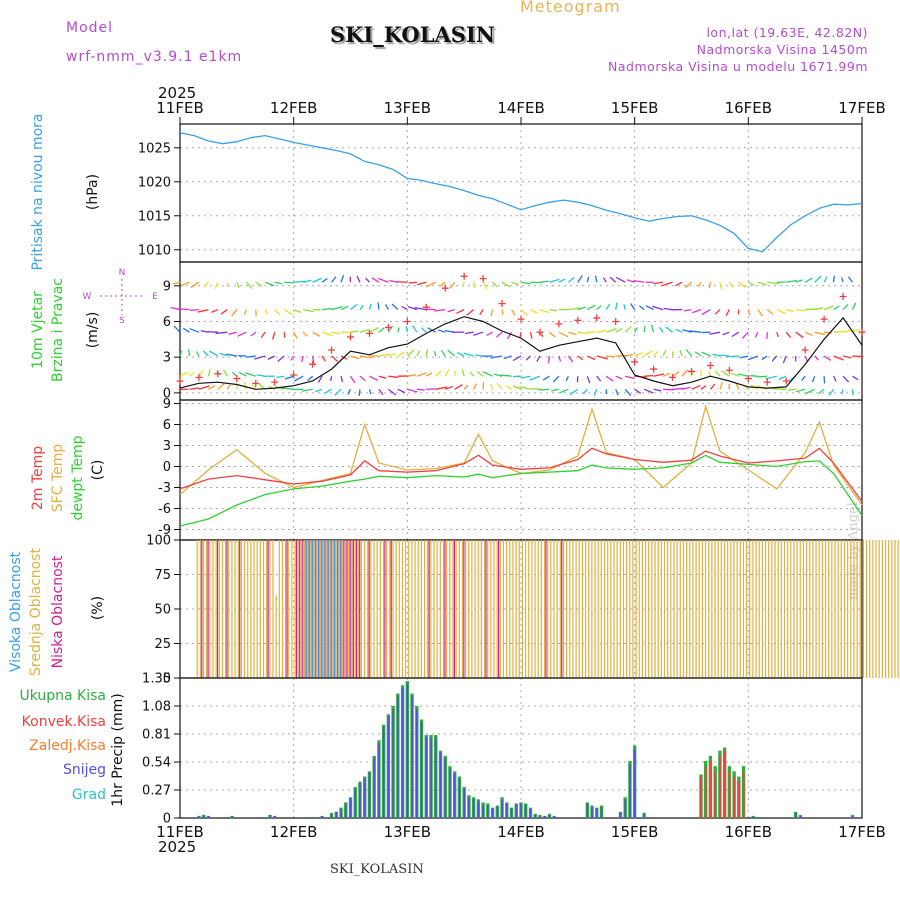  Describe the element at coordinates (164, 530) in the screenshot. I see `temperature-ytick-label: -9` at that location.